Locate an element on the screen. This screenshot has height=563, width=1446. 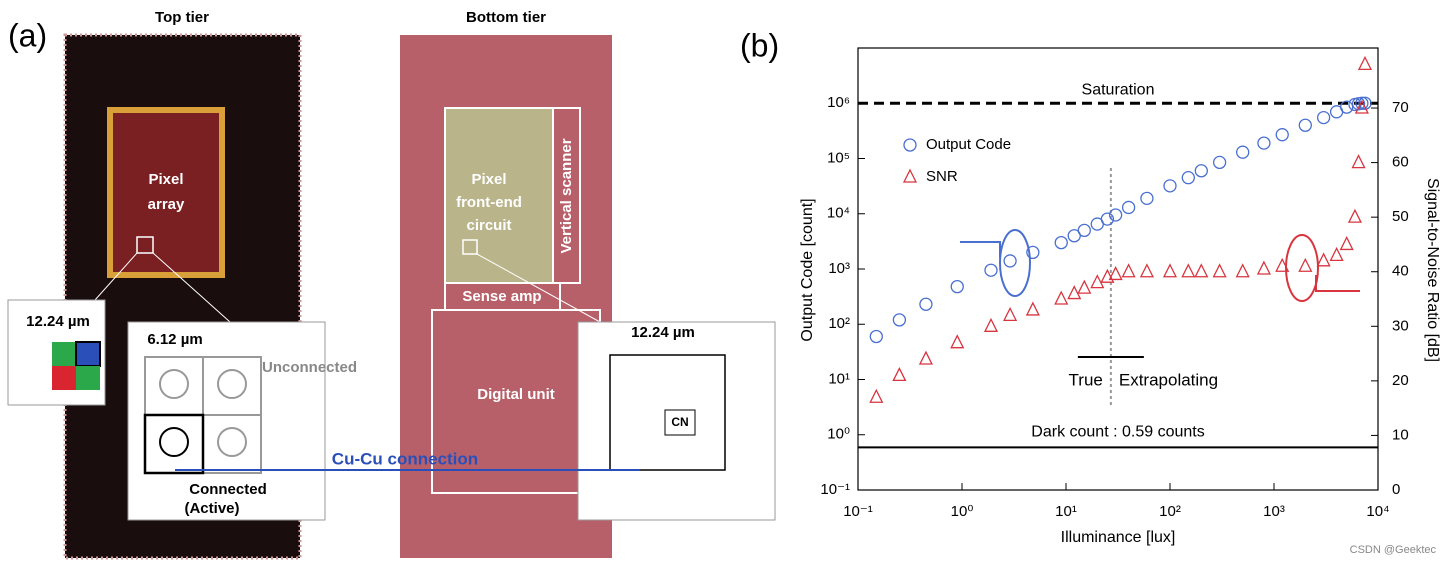
label: Digital unit is located at coordinates (516, 394).